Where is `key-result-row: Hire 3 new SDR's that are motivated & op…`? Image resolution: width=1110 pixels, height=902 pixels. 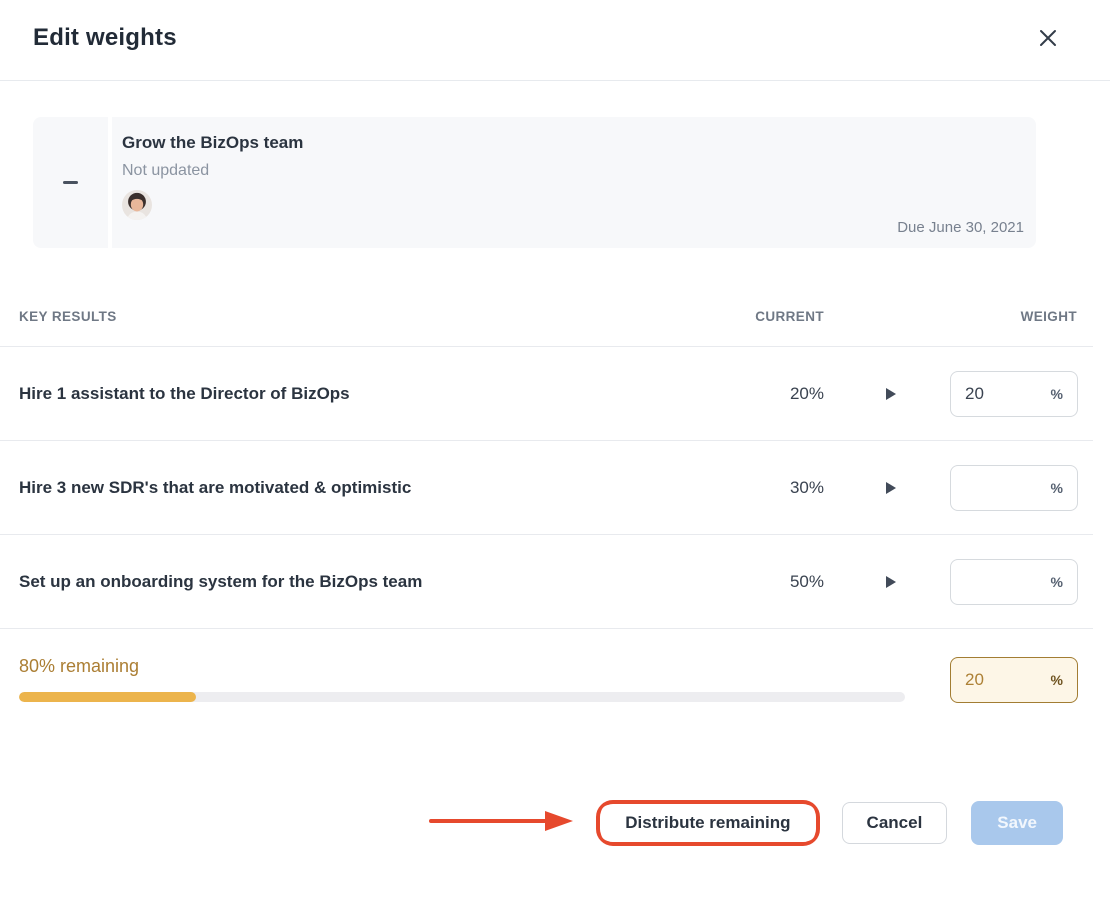
key-result-row: Hire 3 new SDR's that are motivated & op… is located at coordinates (546, 488).